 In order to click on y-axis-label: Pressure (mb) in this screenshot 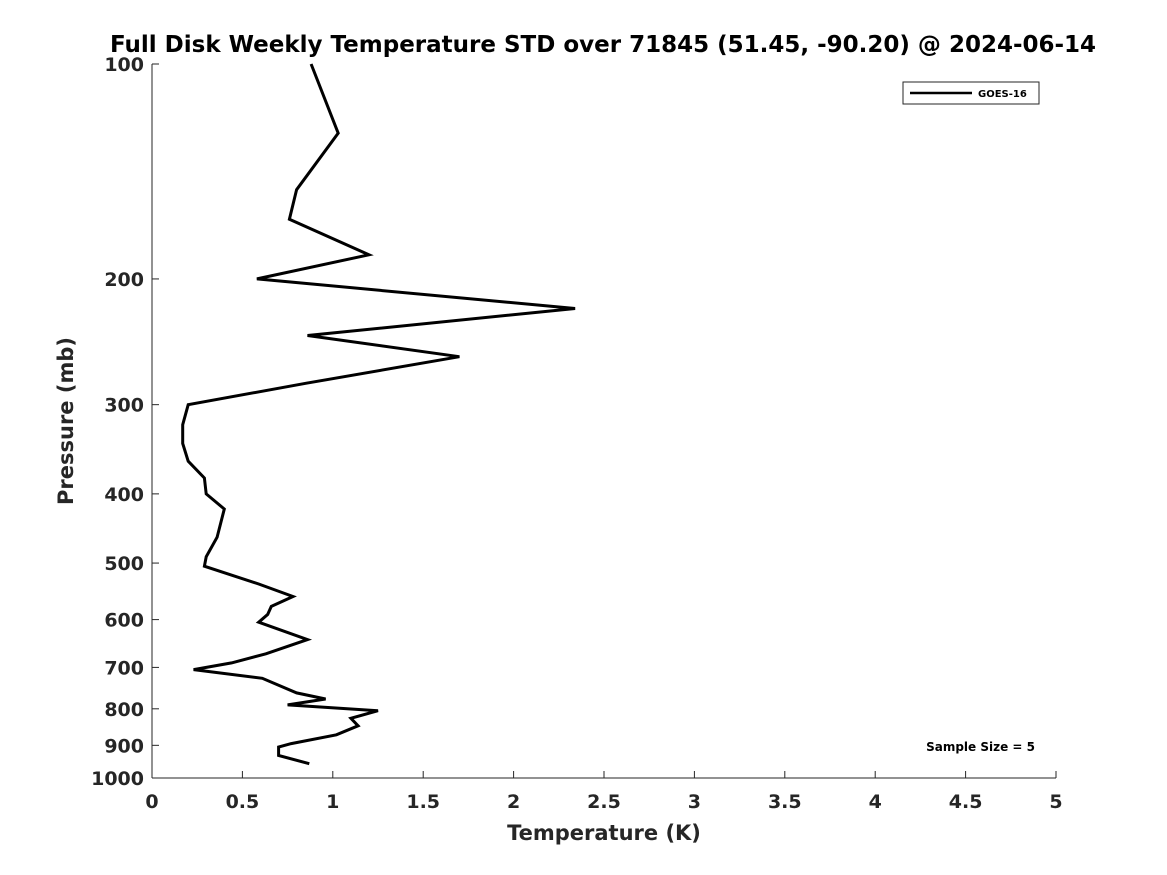, I will do `click(66, 421)`.